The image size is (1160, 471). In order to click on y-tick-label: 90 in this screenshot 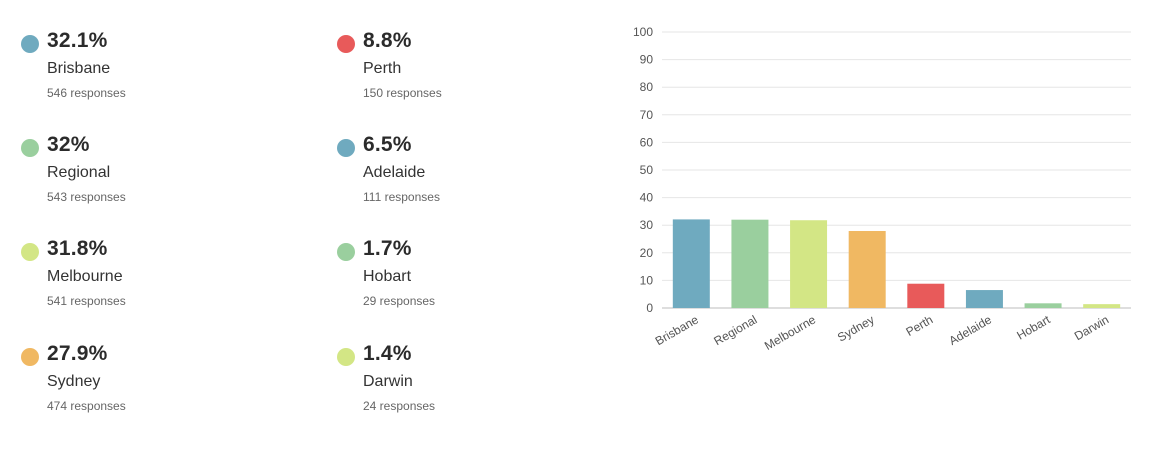, I will do `click(647, 60)`.